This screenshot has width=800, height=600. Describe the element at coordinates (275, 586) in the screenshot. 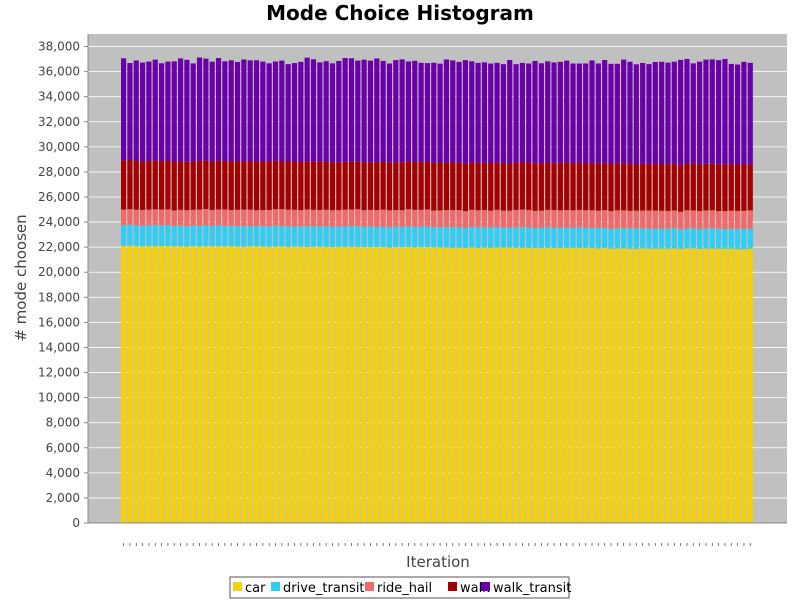

I see `legend-swatch-drive_transit` at that location.